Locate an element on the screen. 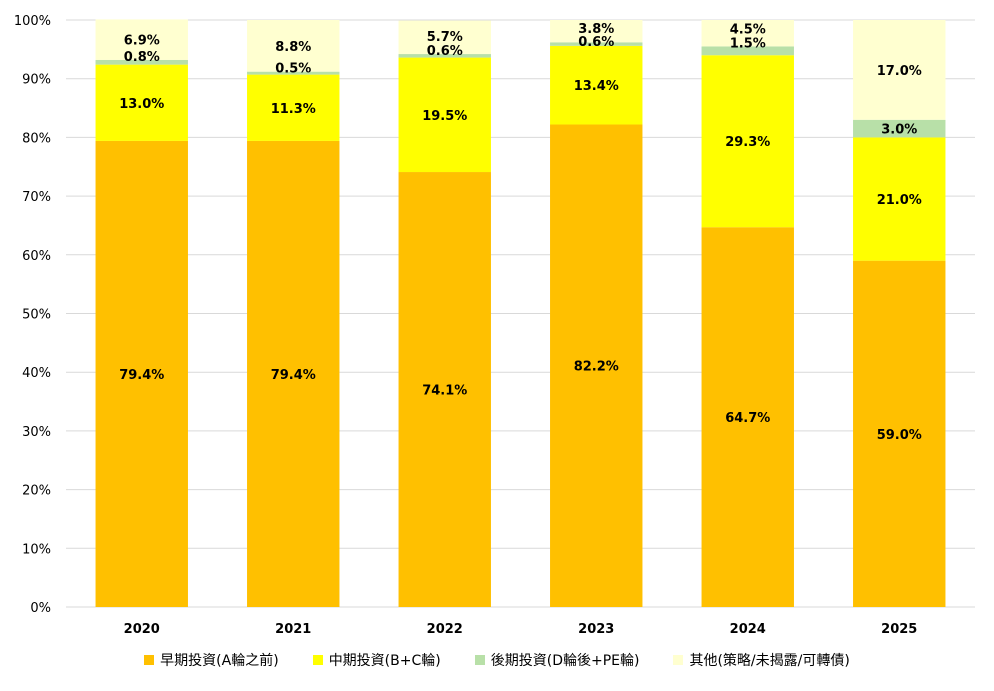 This screenshot has width=994, height=691. y-tick-label: 0% is located at coordinates (40, 608).